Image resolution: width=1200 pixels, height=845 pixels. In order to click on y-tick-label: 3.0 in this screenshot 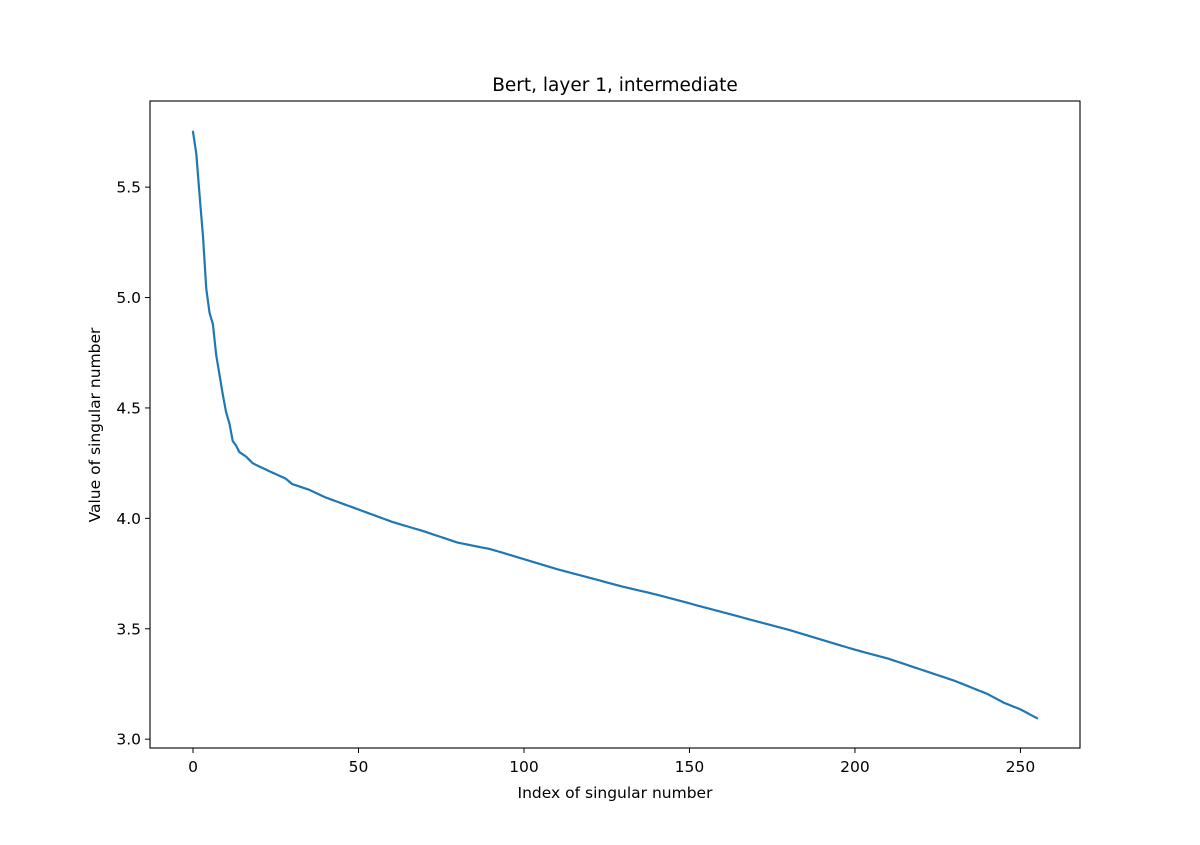, I will do `click(128, 740)`.